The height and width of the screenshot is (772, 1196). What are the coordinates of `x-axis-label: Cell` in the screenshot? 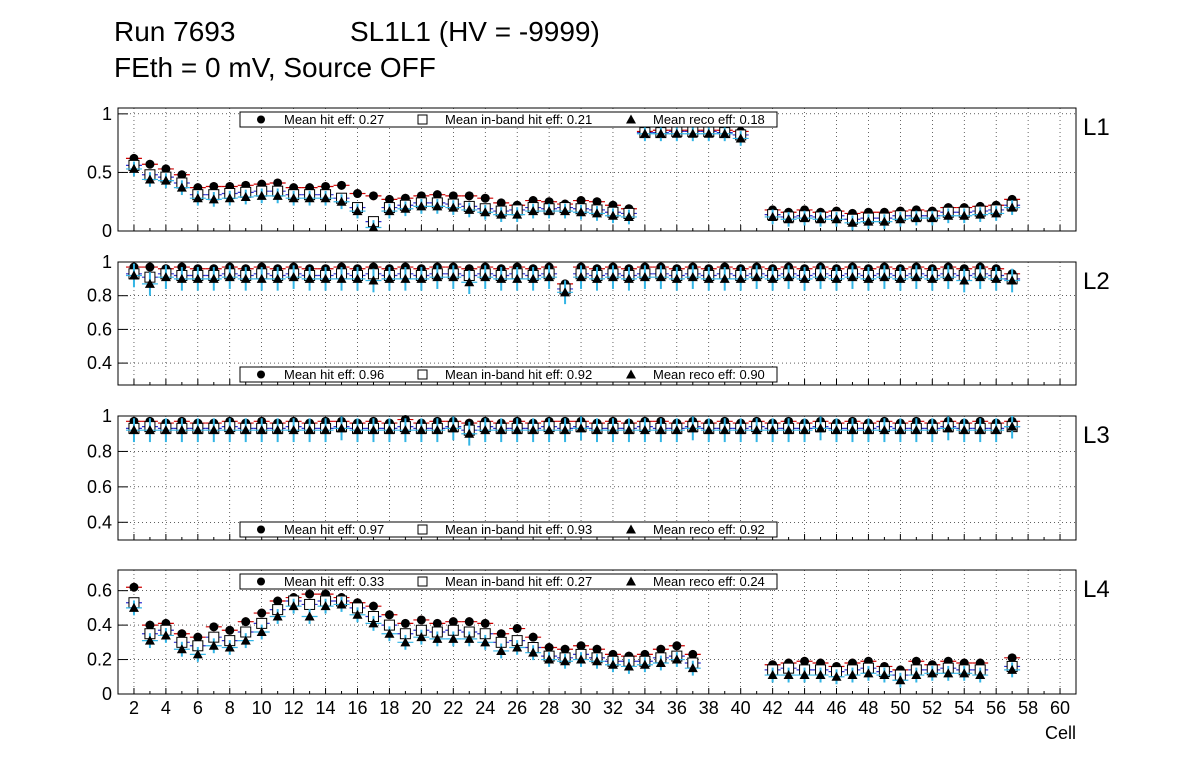 It's located at (1060, 733).